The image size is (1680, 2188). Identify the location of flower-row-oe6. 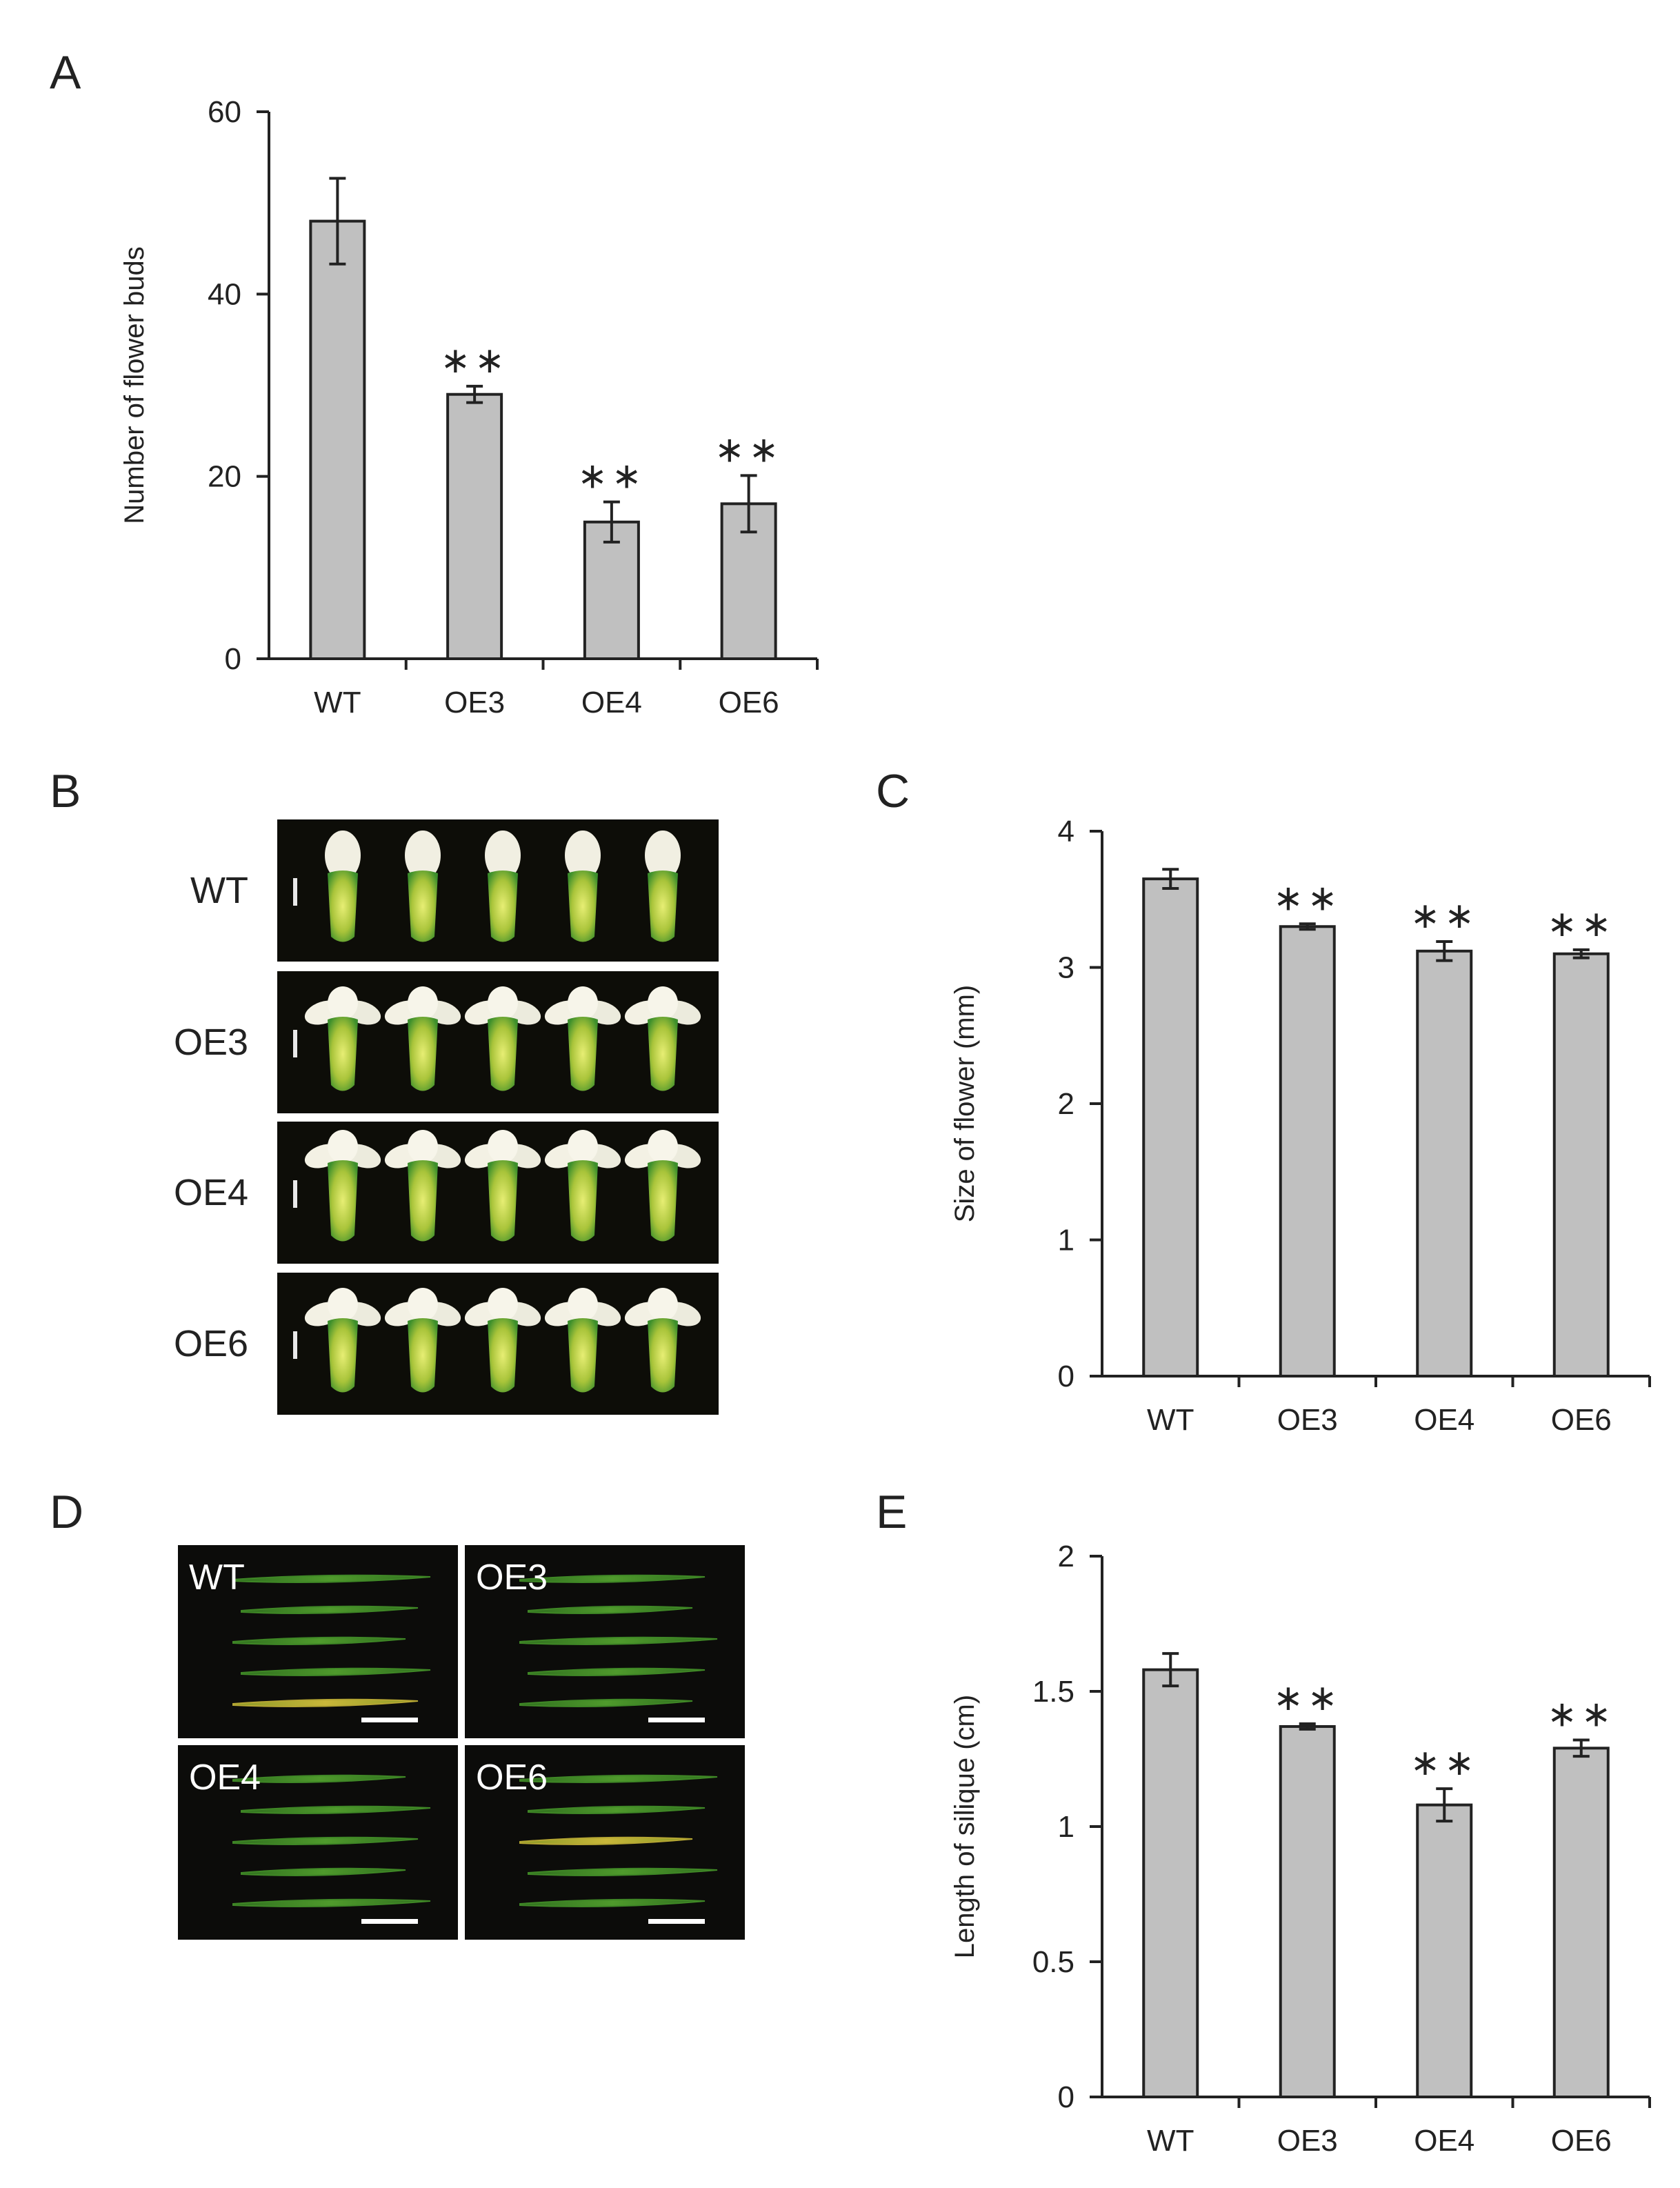
(498, 1344).